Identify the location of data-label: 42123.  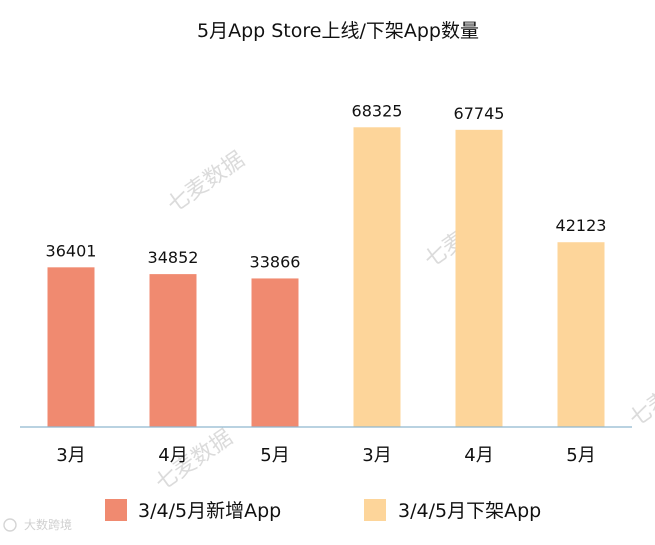
(581, 225).